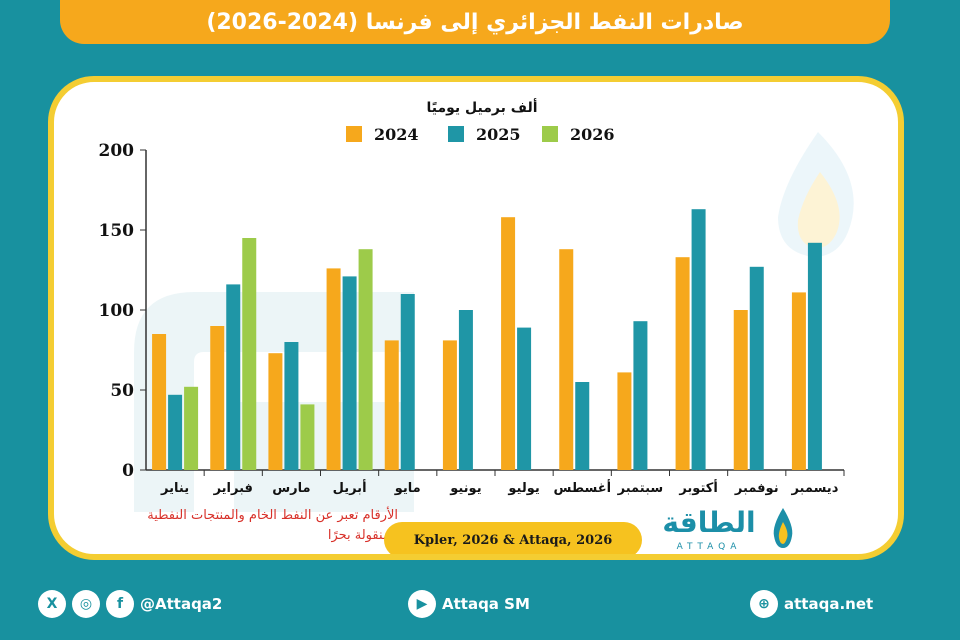  Describe the element at coordinates (120, 604) in the screenshot. I see `facebook-icon: f` at that location.